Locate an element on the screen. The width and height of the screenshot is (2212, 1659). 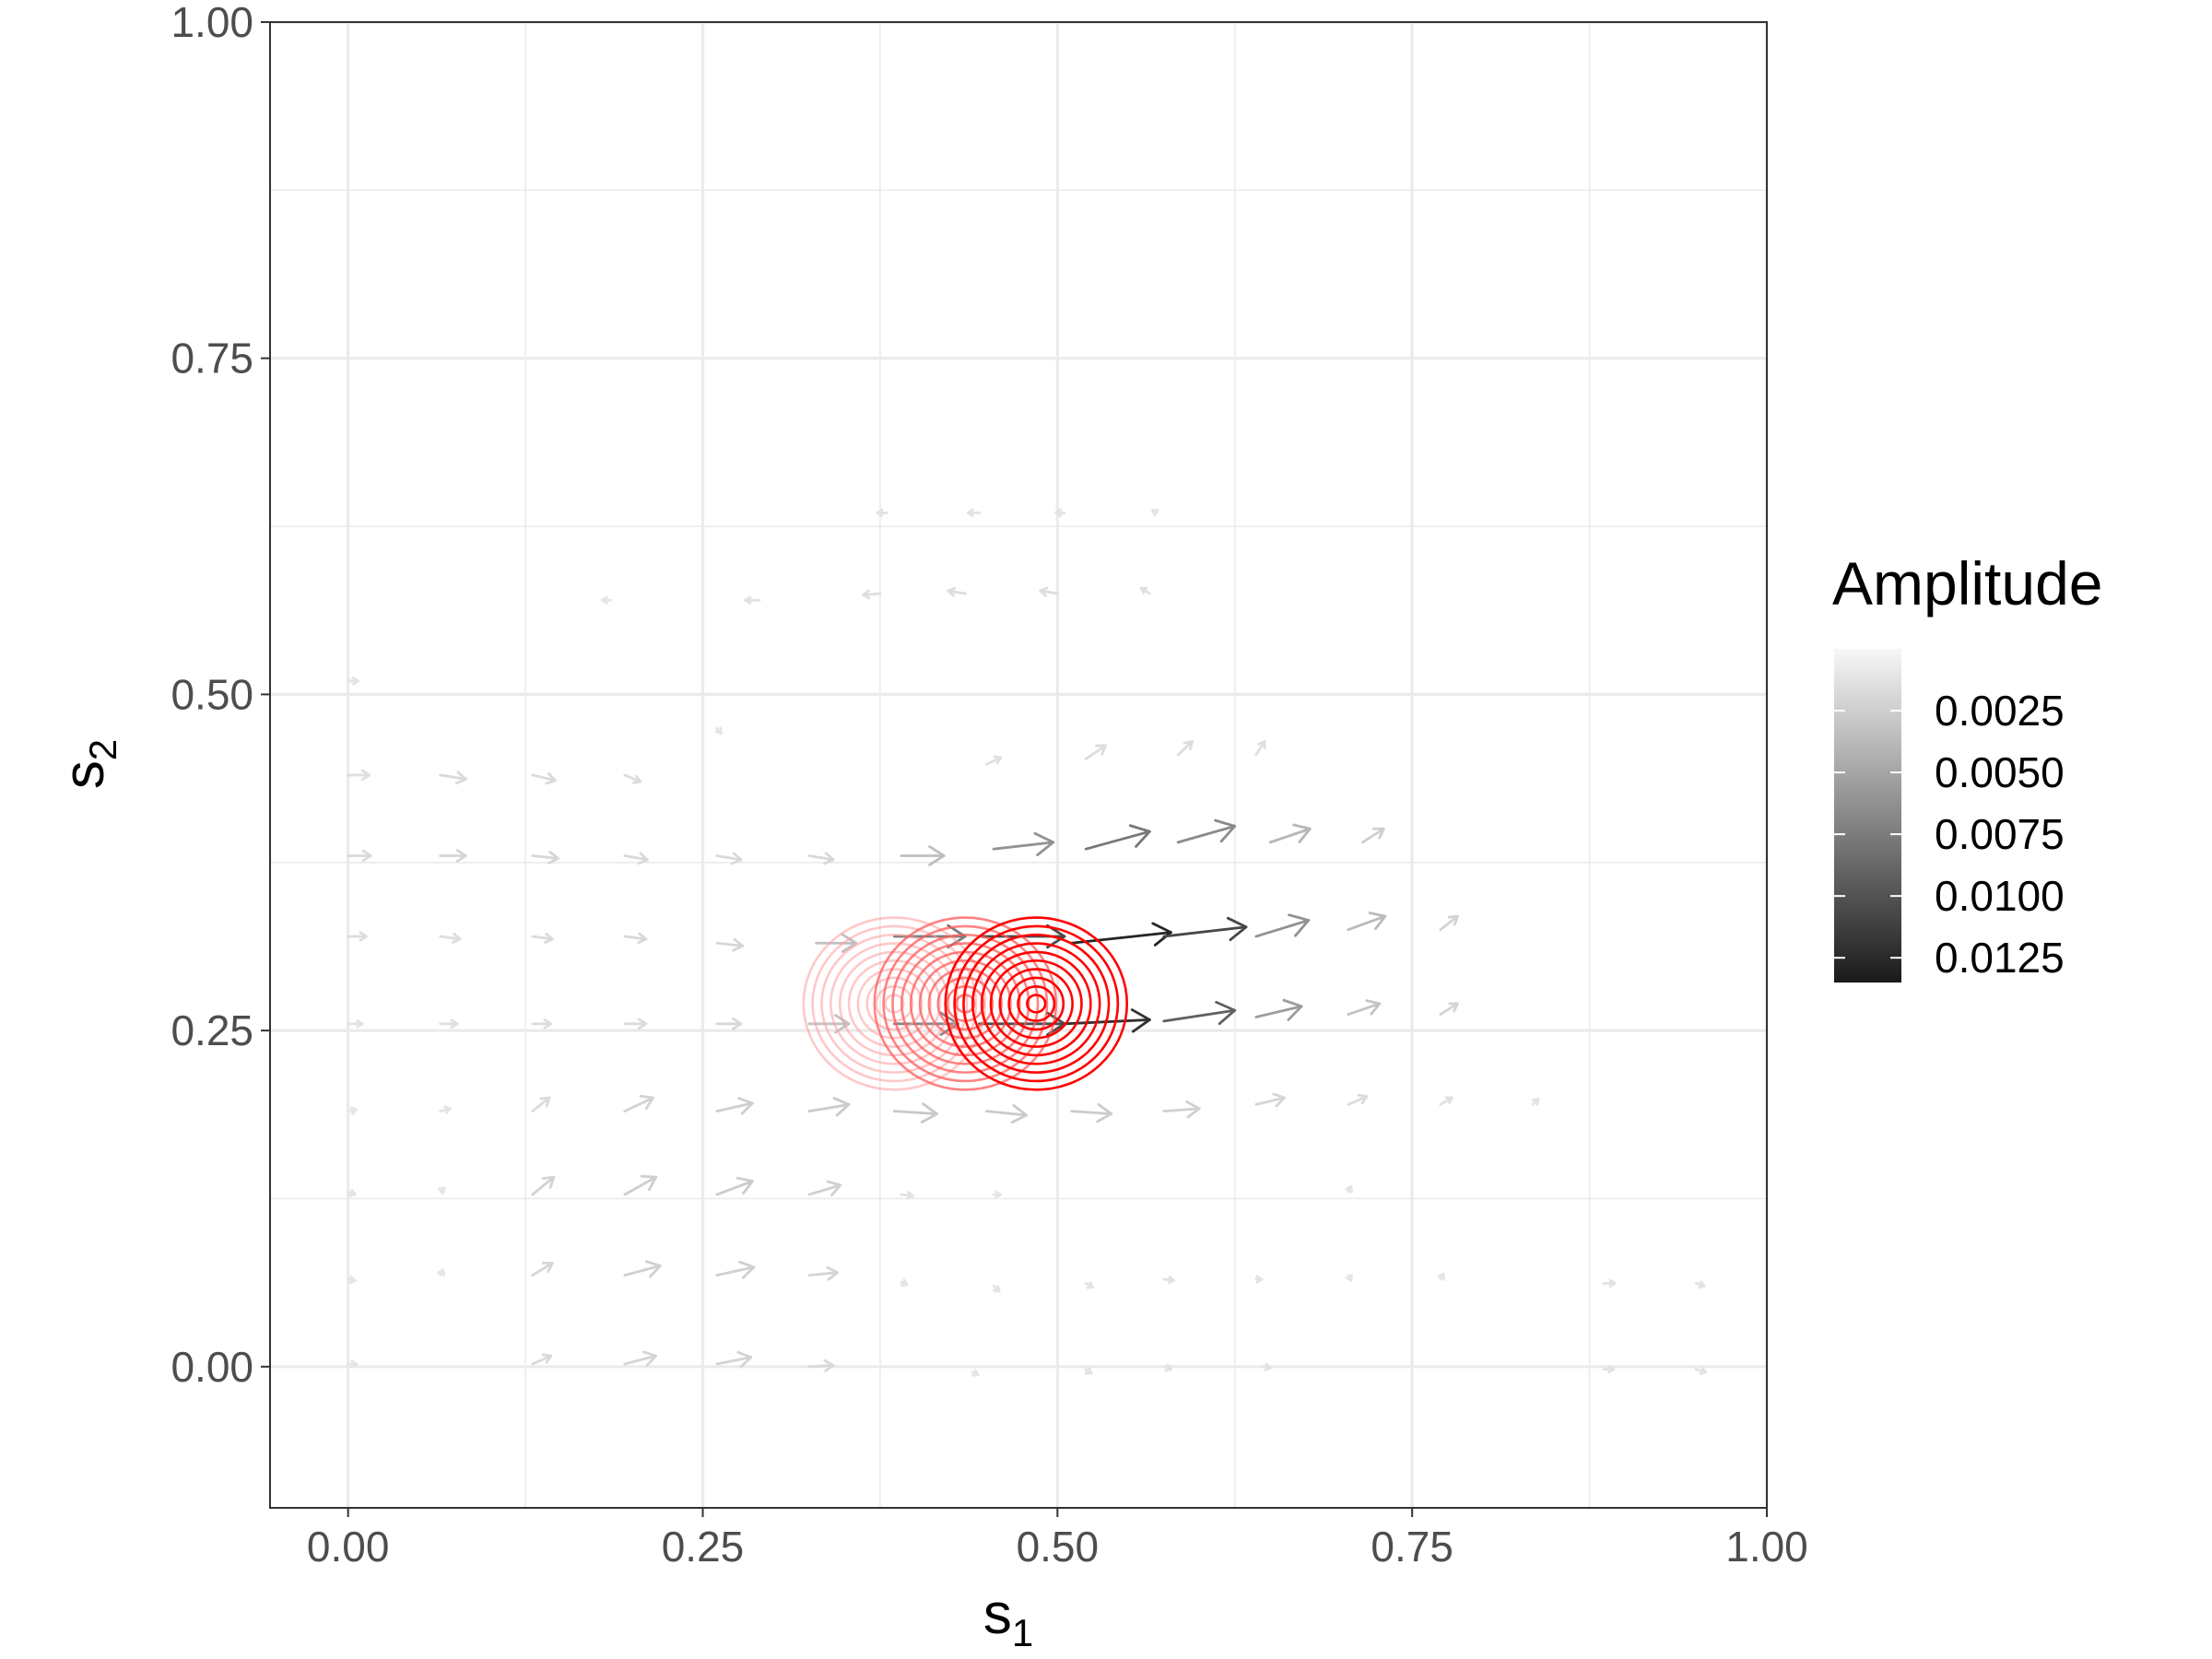
y-tick-label: 1.00 is located at coordinates (212, 23).